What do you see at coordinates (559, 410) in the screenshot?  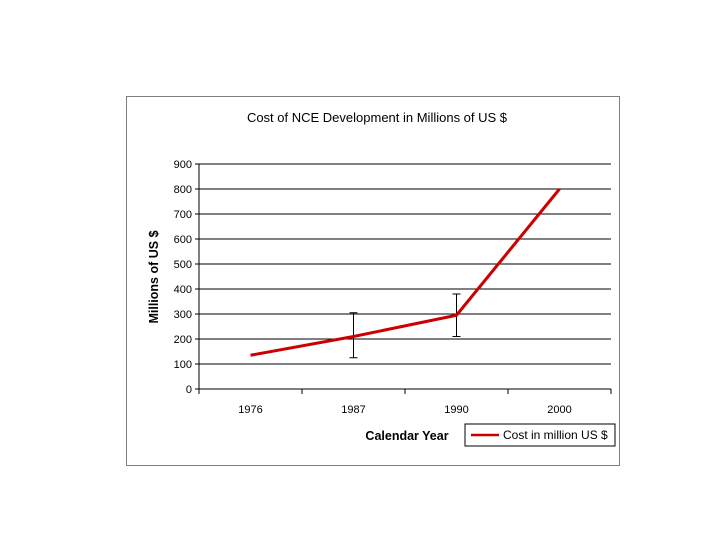 I see `x-tick-label-2000: 2000` at bounding box center [559, 410].